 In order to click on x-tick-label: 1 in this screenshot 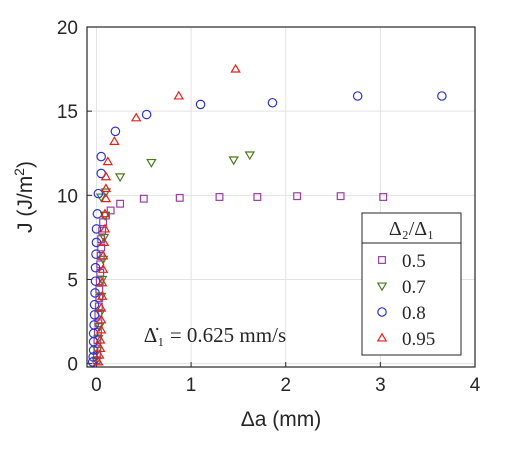, I will do `click(191, 385)`.